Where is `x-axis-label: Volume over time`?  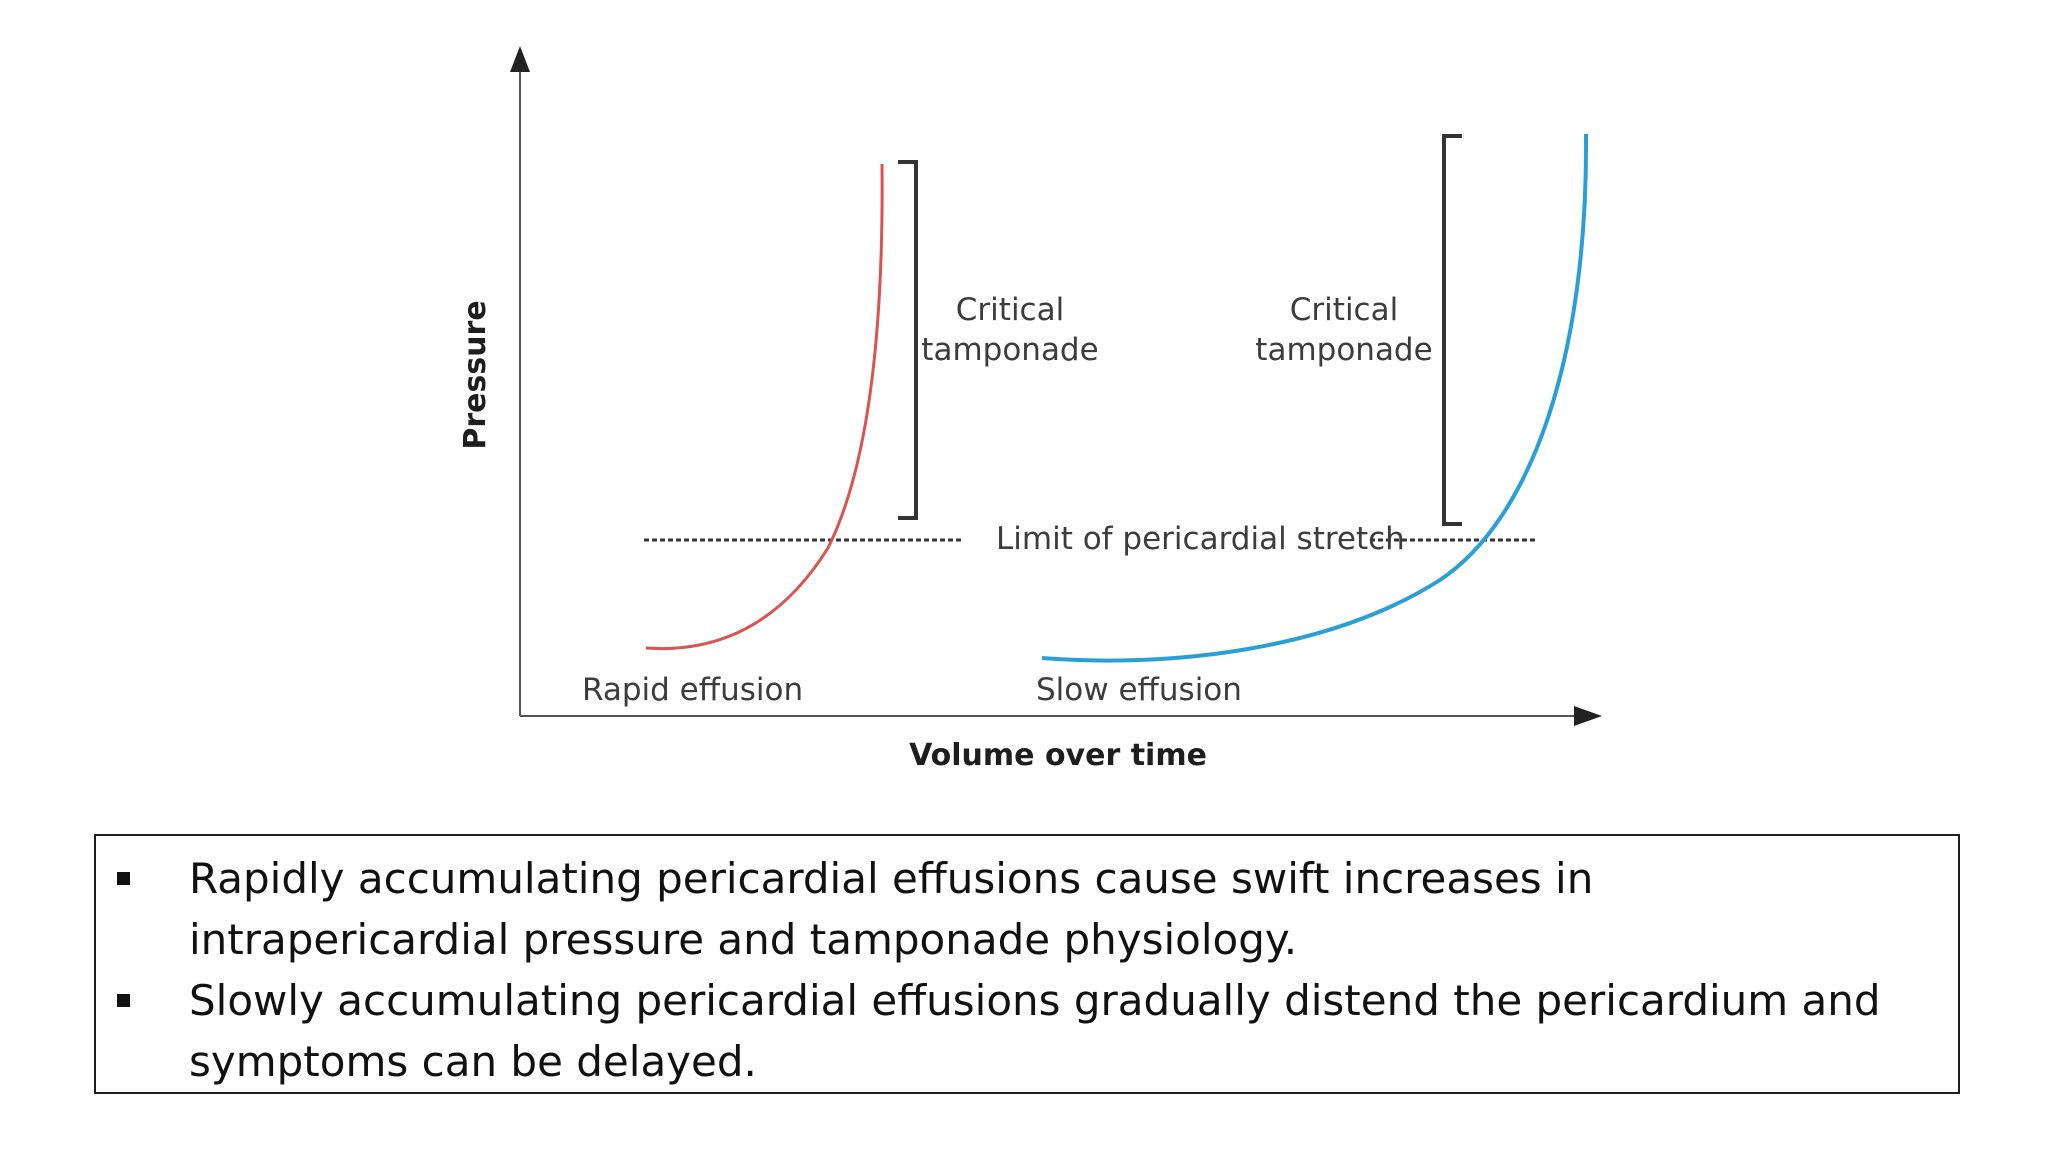 x-axis-label: Volume over time is located at coordinates (1058, 755).